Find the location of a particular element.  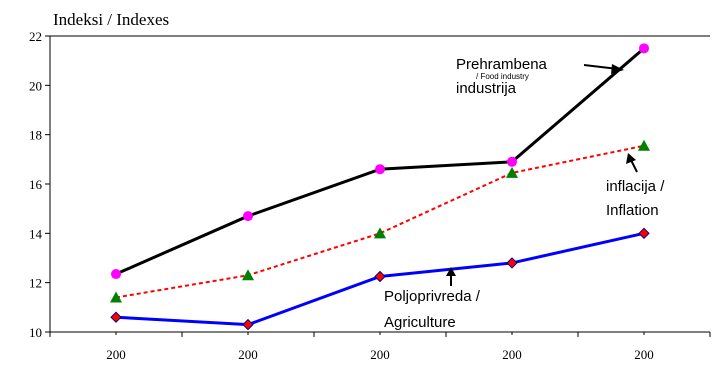

inflation-arrowhead is located at coordinates (631, 158).